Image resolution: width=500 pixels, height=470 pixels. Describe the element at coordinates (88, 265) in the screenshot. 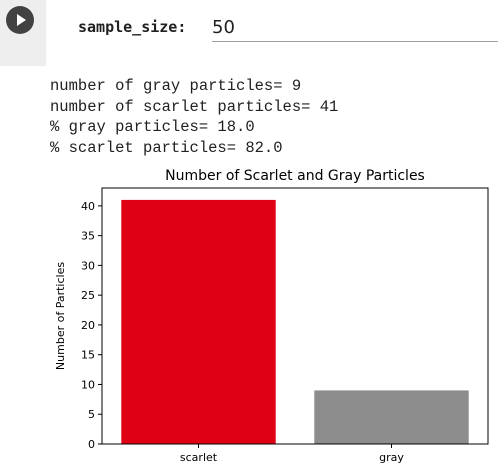

I see `y-tick-label: 30` at that location.